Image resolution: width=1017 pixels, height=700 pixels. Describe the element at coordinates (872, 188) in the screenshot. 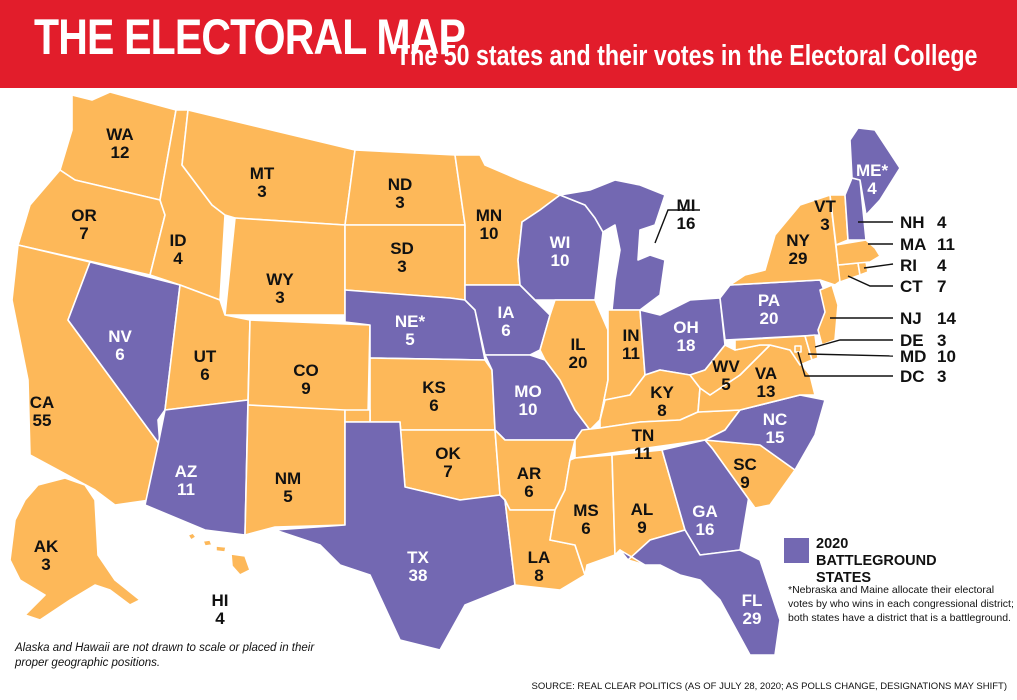

I see `state-label-me-votes: 4` at that location.